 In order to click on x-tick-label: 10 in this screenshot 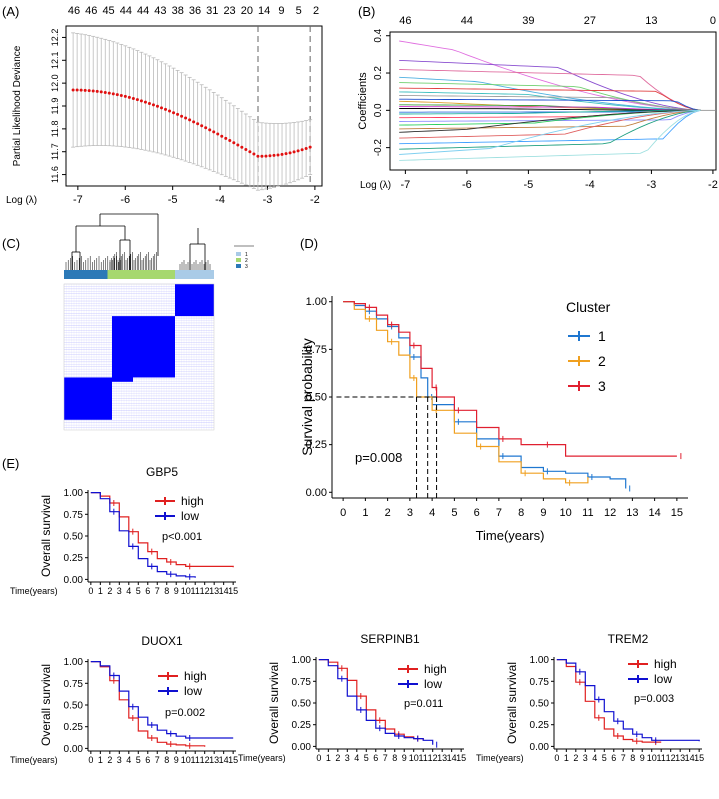, I will do `click(566, 513)`.